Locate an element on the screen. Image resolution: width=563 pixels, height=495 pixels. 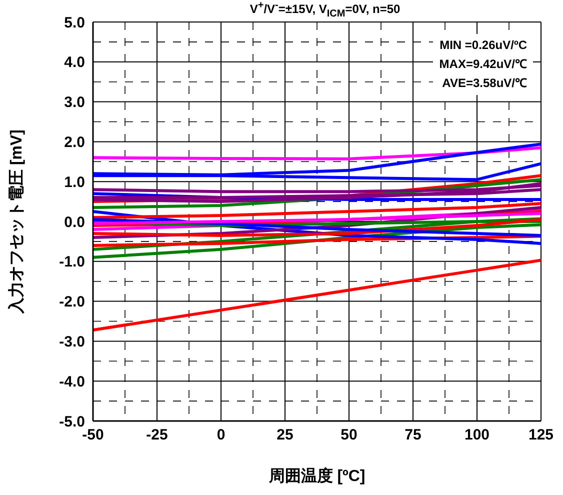
x-axis-title: 周囲温度 [ºC] is located at coordinates (317, 475).